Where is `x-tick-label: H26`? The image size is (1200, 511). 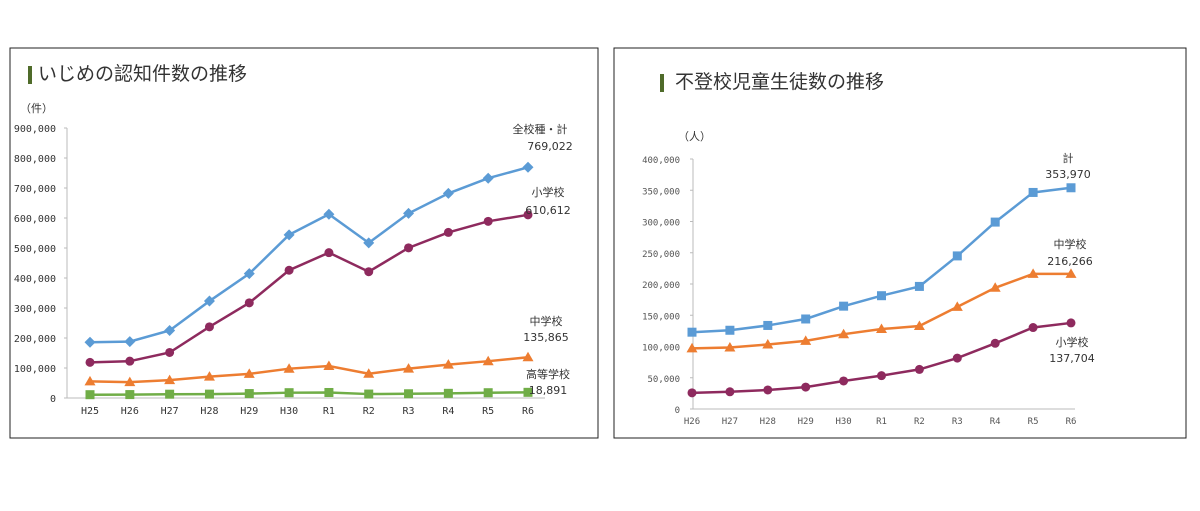 x-tick-label: H26 is located at coordinates (692, 422).